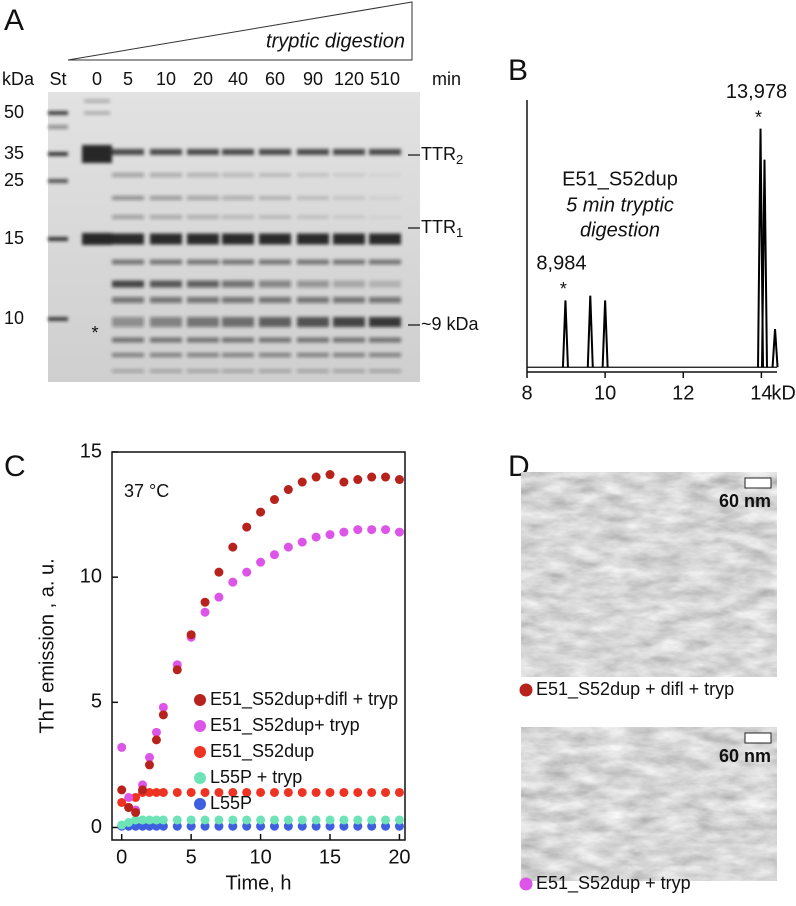  I want to click on peak-label: 13,978, so click(756, 92).